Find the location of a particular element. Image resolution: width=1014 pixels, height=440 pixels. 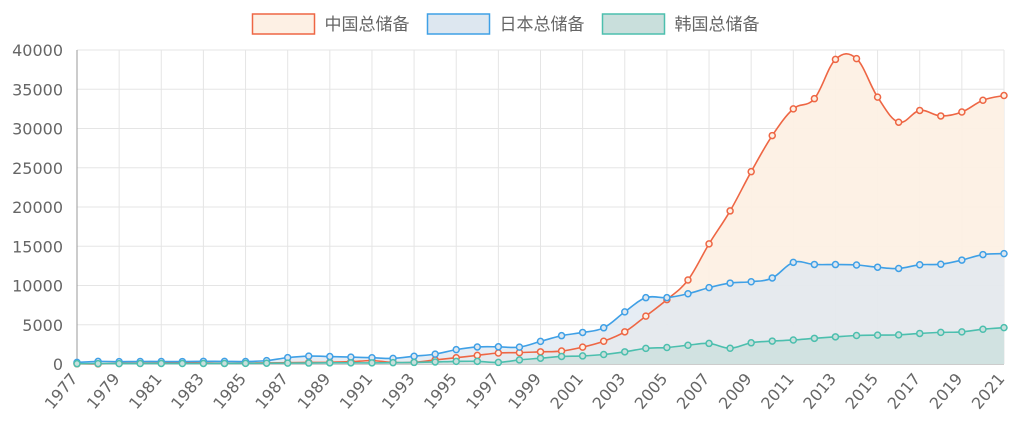

legend-item-0: 中国总储备 is located at coordinates (330, 24).